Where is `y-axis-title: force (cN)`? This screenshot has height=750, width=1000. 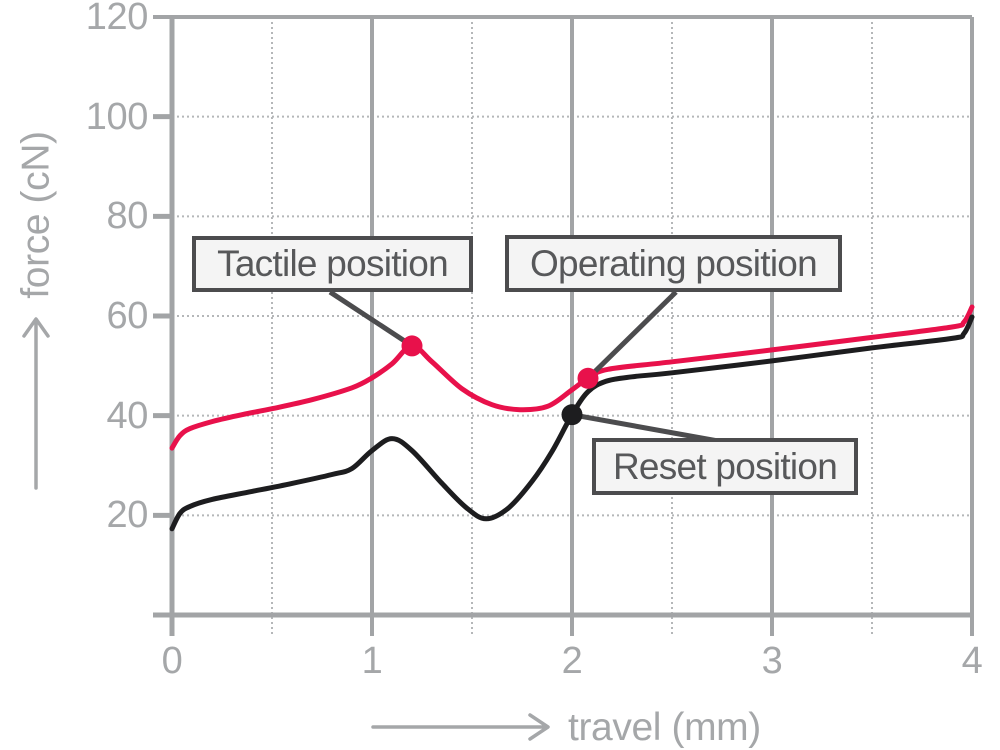 y-axis-title: force (cN) is located at coordinates (36, 215).